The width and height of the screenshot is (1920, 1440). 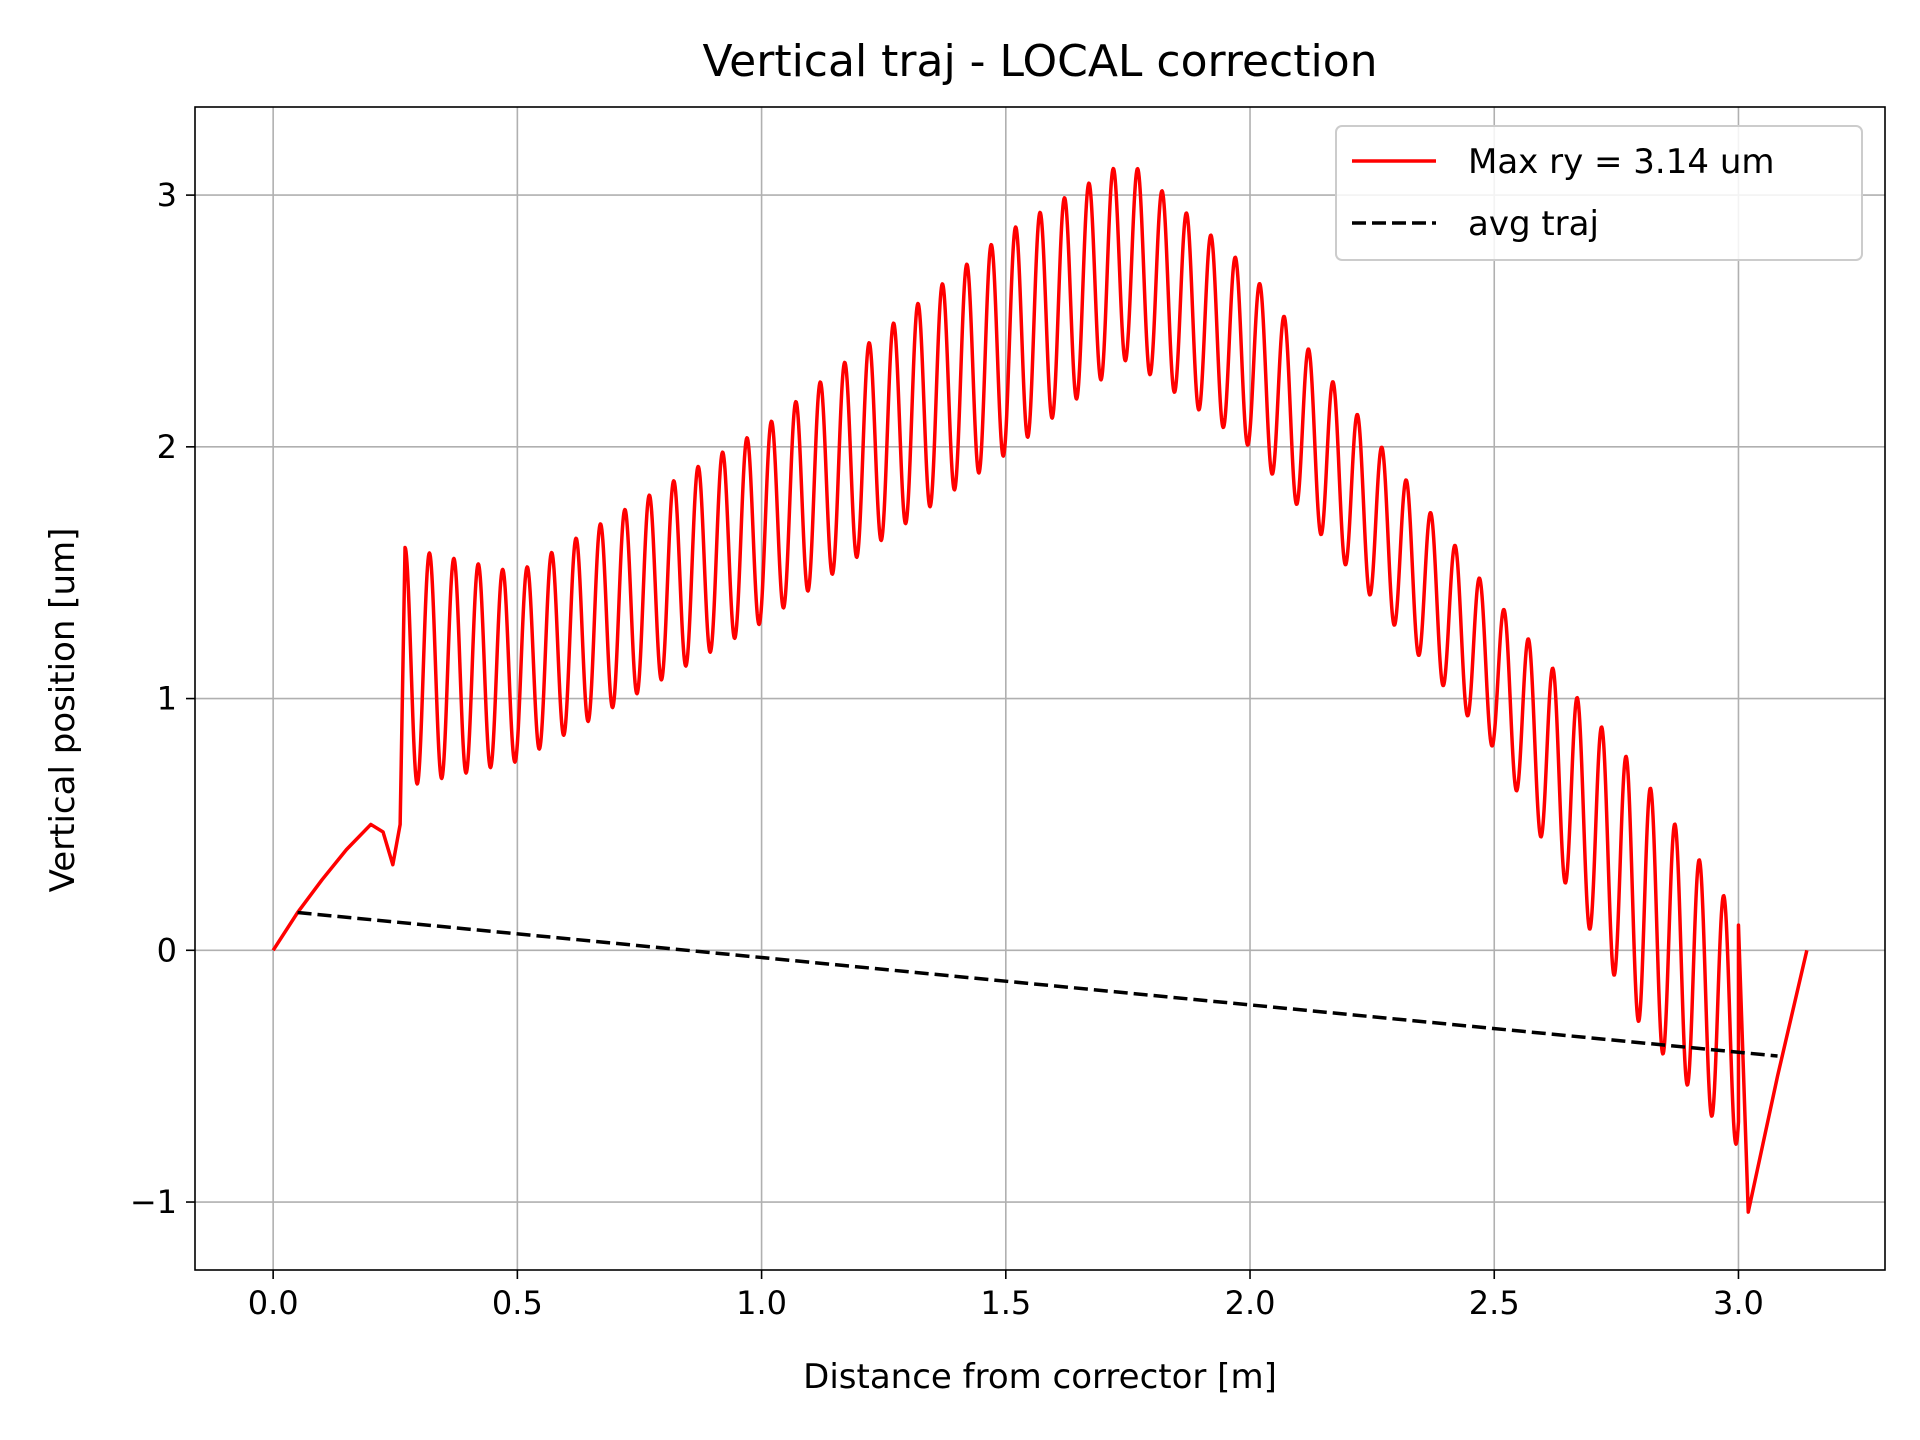 What do you see at coordinates (1621, 162) in the screenshot?
I see `legend-label-max-ry: Max ry = 3.14 um` at bounding box center [1621, 162].